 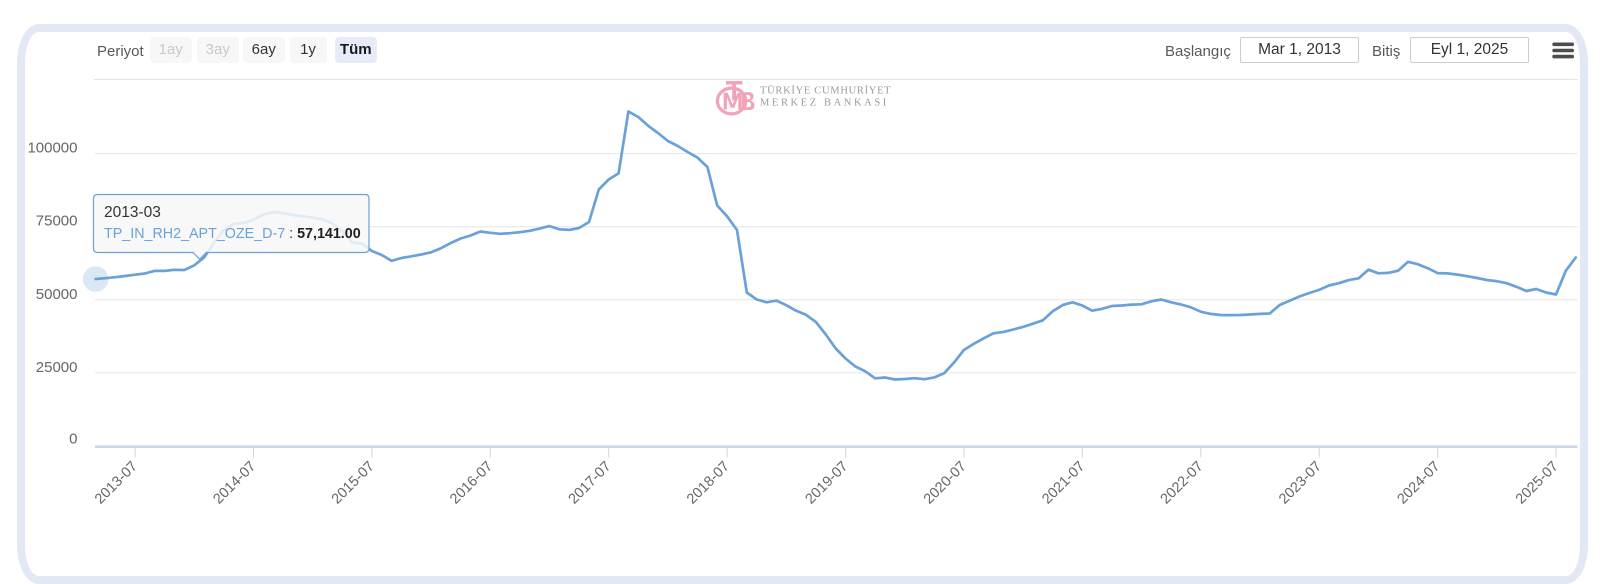 What do you see at coordinates (232, 234) in the screenshot?
I see `svg-text:TP_IN_RH2_APT_OZE_D-7 : 57,141: TP_IN_RH2_APT_OZE_D-7 : 57,141.00` at bounding box center [232, 234].